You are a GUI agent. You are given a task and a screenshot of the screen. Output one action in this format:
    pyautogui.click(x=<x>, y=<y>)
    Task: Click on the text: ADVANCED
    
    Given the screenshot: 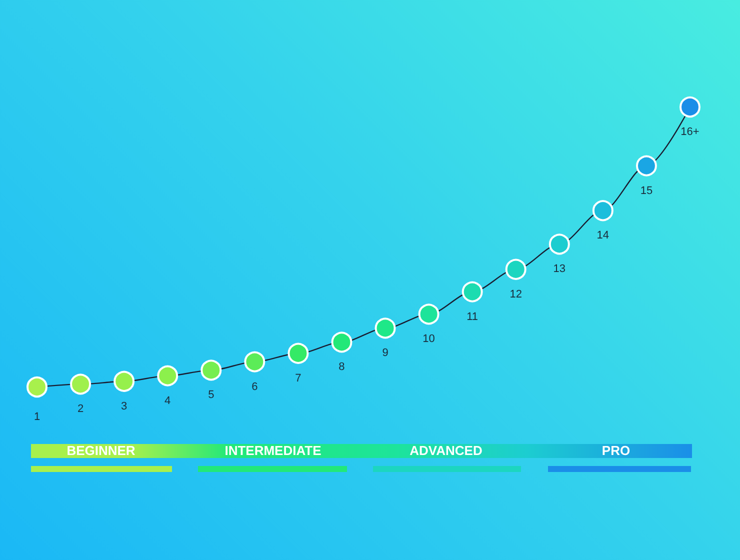 What is the action you would take?
    pyautogui.click(x=446, y=450)
    